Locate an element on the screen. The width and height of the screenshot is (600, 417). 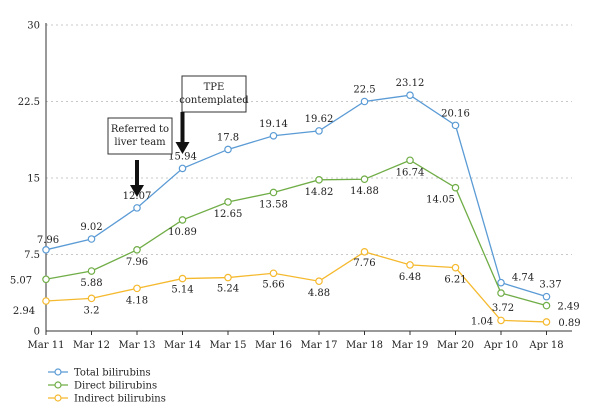
data-label: 22.5 is located at coordinates (364, 90).